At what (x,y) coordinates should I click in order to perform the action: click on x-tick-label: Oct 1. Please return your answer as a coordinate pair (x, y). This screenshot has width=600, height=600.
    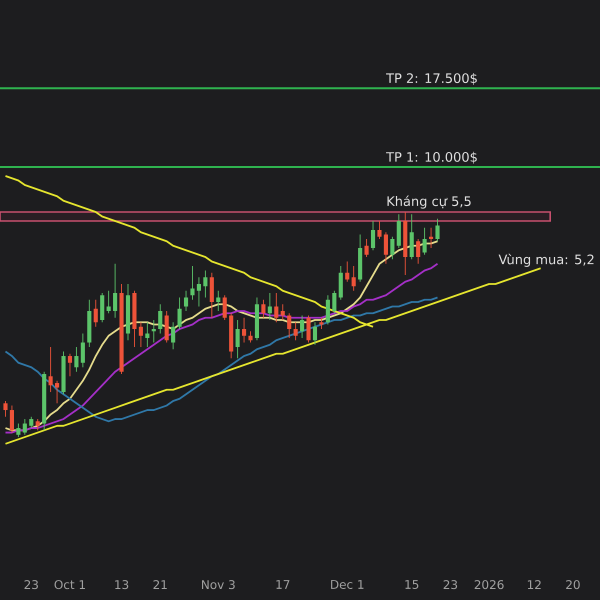
    Looking at the image, I should click on (69, 585).